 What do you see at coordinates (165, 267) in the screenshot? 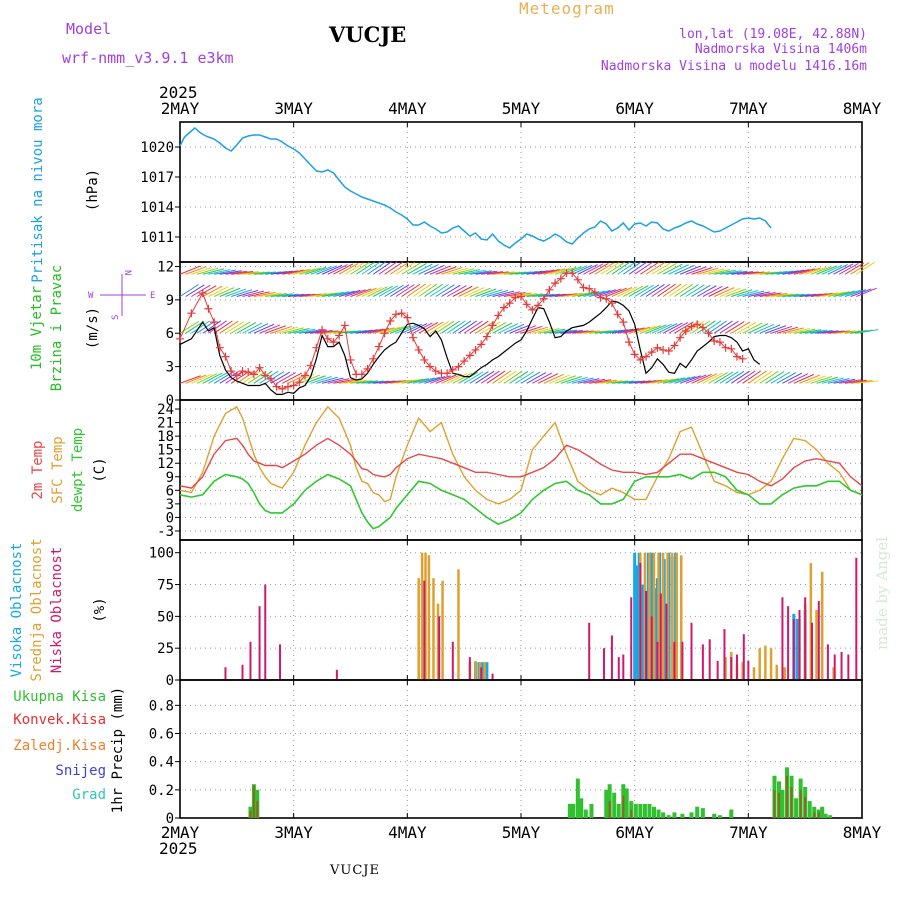
I see `wind-ytick-label: 12` at bounding box center [165, 267].